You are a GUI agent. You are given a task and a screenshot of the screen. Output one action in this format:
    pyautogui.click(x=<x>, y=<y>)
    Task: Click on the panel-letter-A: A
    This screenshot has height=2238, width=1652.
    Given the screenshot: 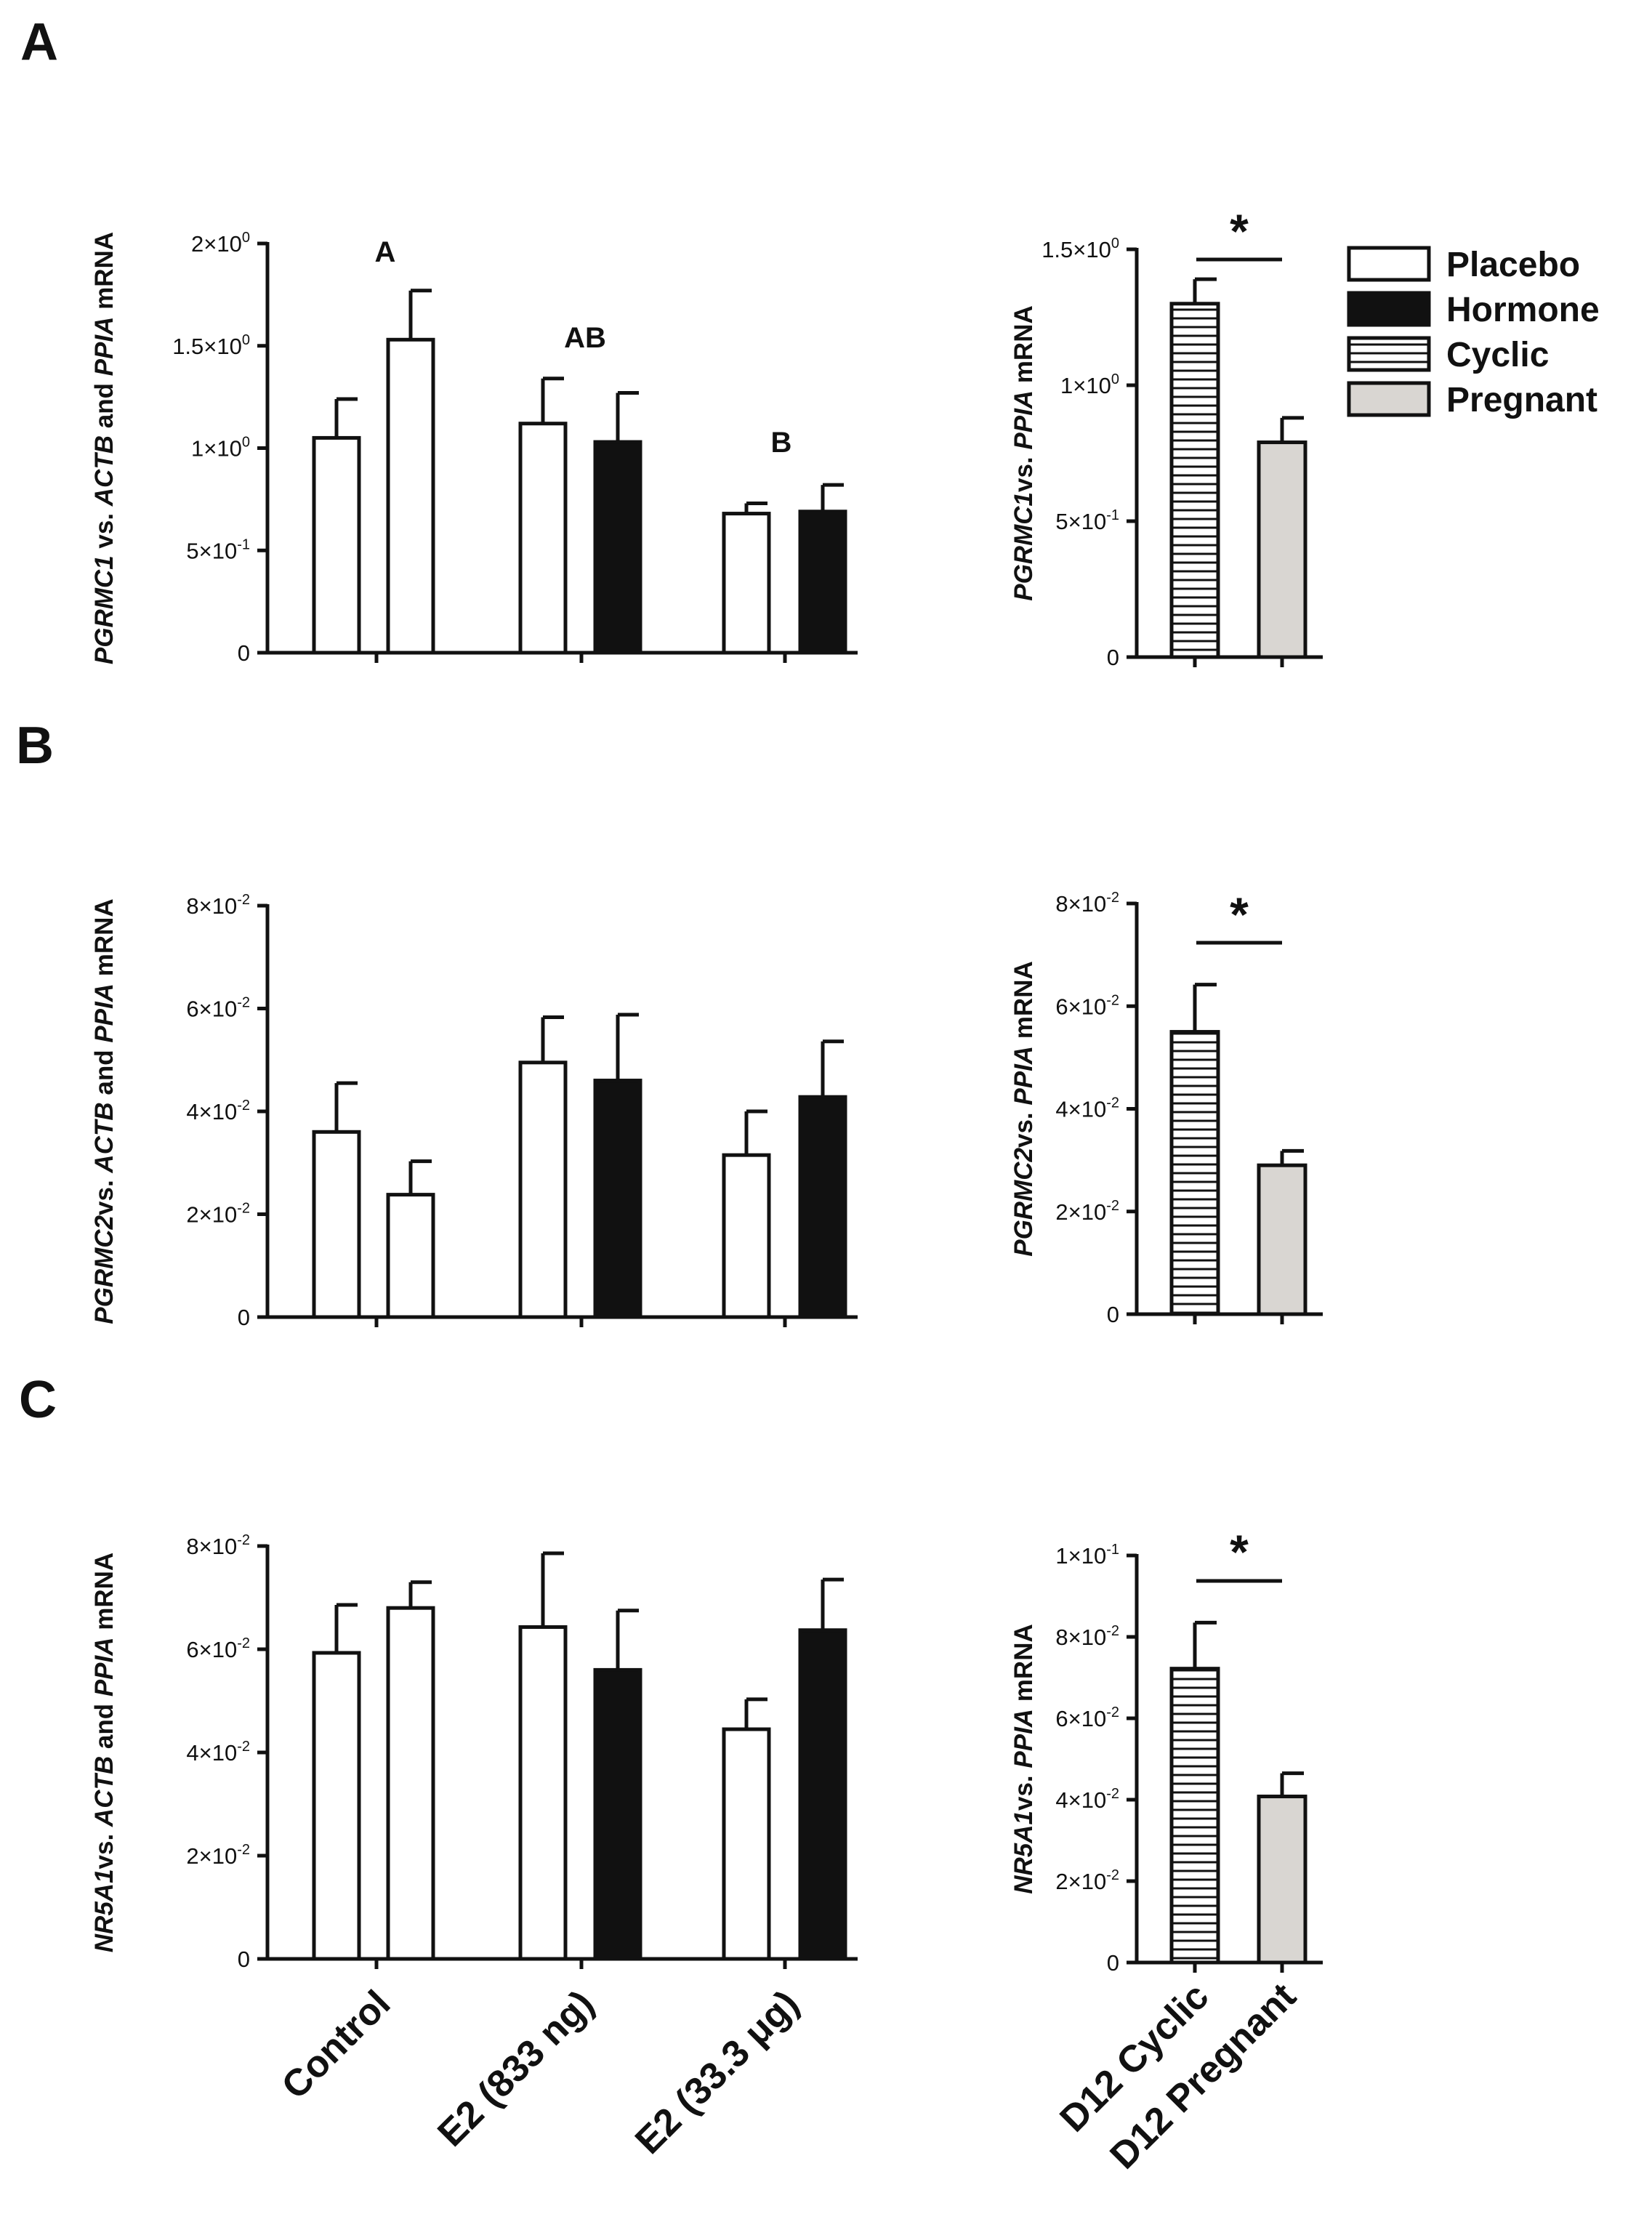 What is the action you would take?
    pyautogui.click(x=39, y=42)
    